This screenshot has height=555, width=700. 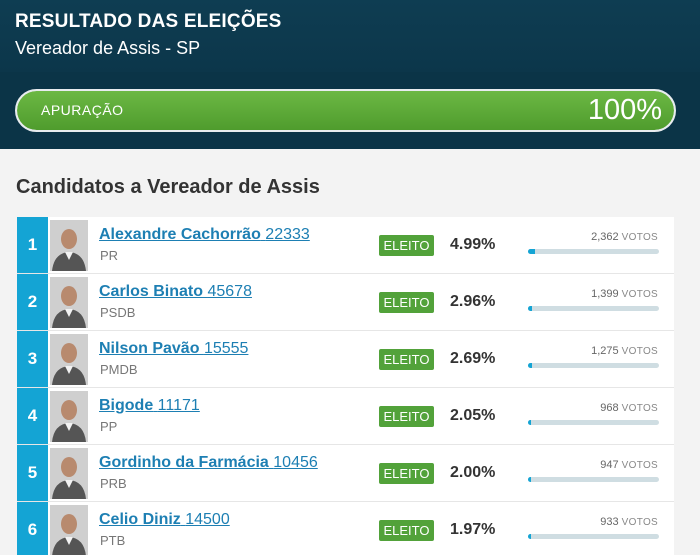 I want to click on candidate-name-link: Celio Diniz 14500, so click(x=164, y=519).